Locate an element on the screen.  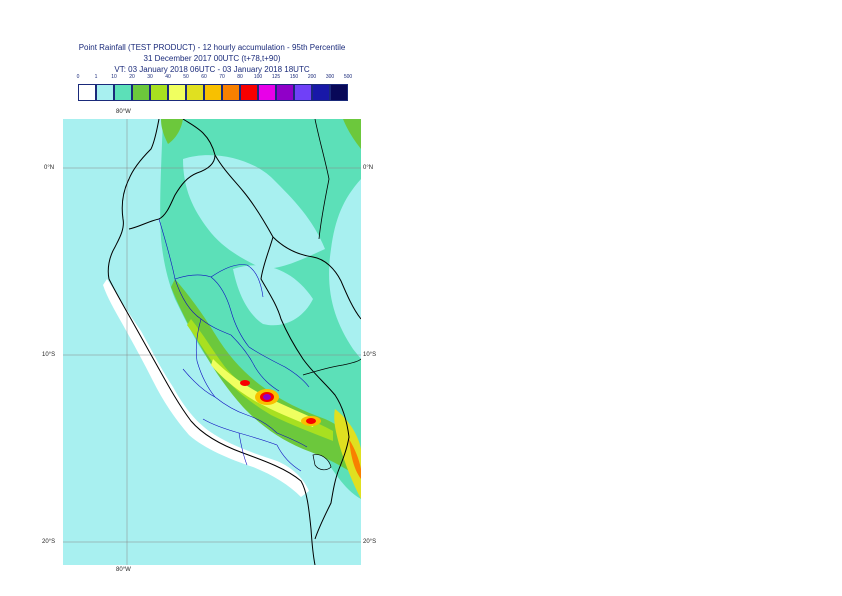
legend-tick: 200 is located at coordinates (312, 77).